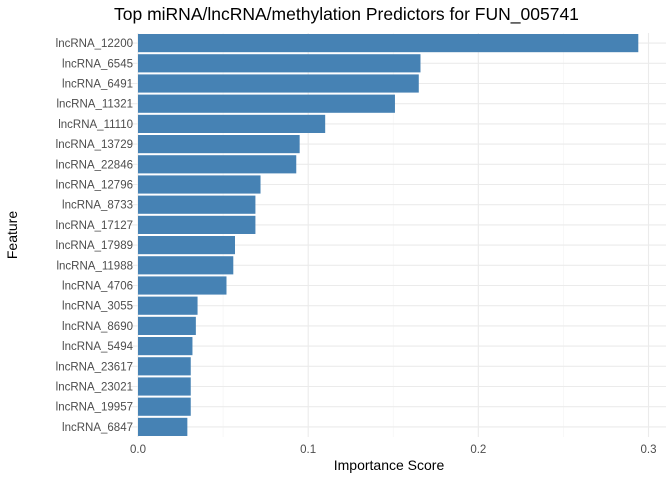  I want to click on y-tick-label: lncRNA_11321, so click(94, 105).